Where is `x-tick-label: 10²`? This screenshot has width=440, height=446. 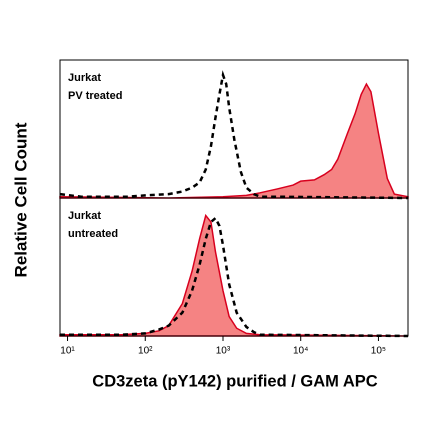 x-tick-label: 10² is located at coordinates (145, 351).